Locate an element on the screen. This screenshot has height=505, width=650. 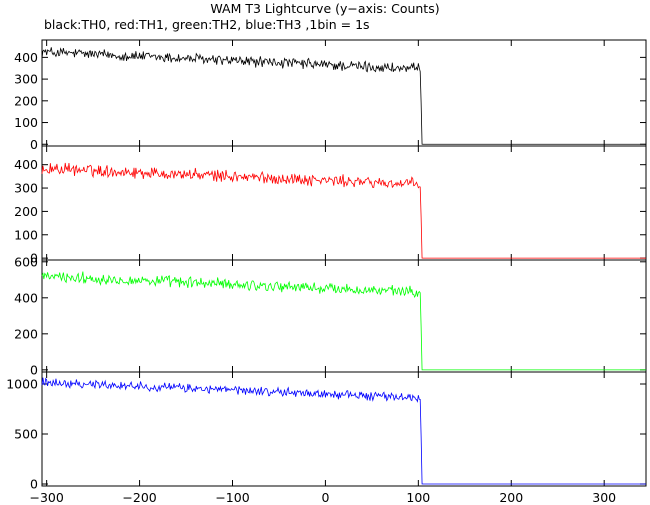
x-tick-label: 300 is located at coordinates (604, 497).